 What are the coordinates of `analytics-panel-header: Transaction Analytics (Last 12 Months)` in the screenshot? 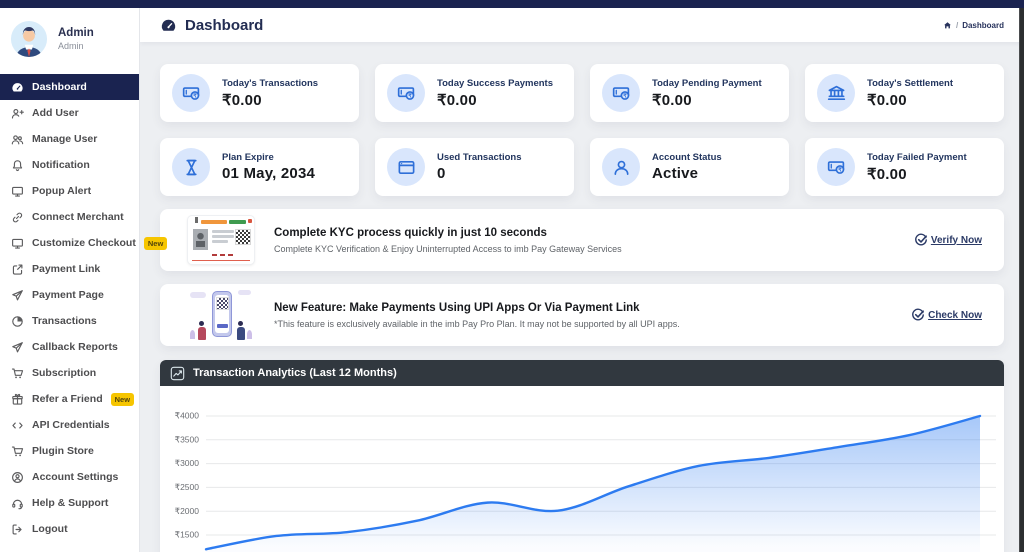 It's located at (582, 373).